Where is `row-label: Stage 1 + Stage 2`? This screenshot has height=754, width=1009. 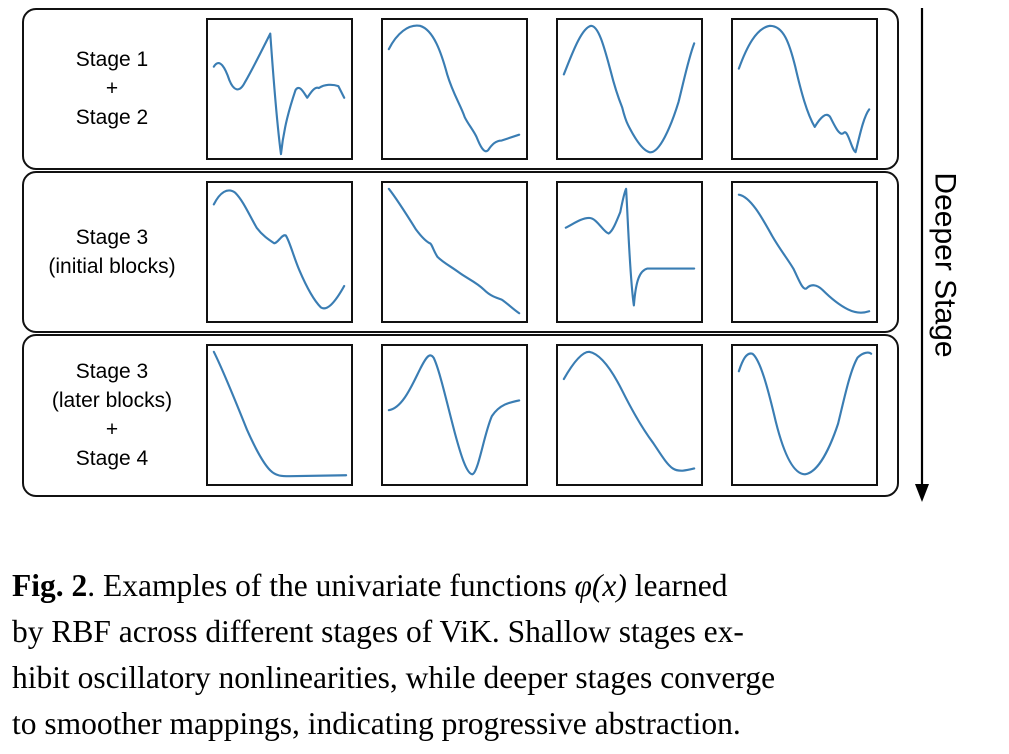
row-label: Stage 1 + Stage 2 is located at coordinates (112, 88).